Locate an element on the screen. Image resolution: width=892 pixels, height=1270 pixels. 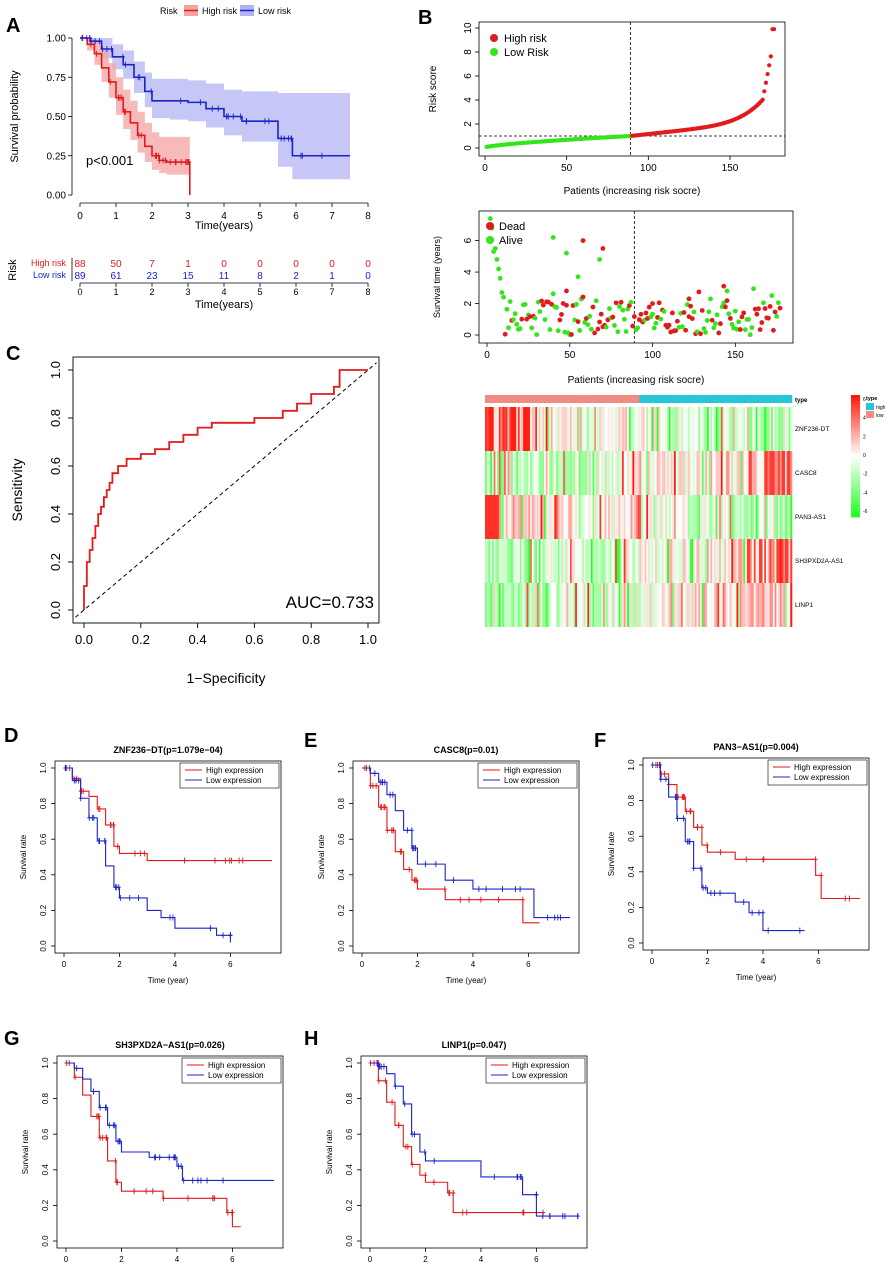
panel-g-y-tick-label: 0.8 is located at coordinates (45, 1098).